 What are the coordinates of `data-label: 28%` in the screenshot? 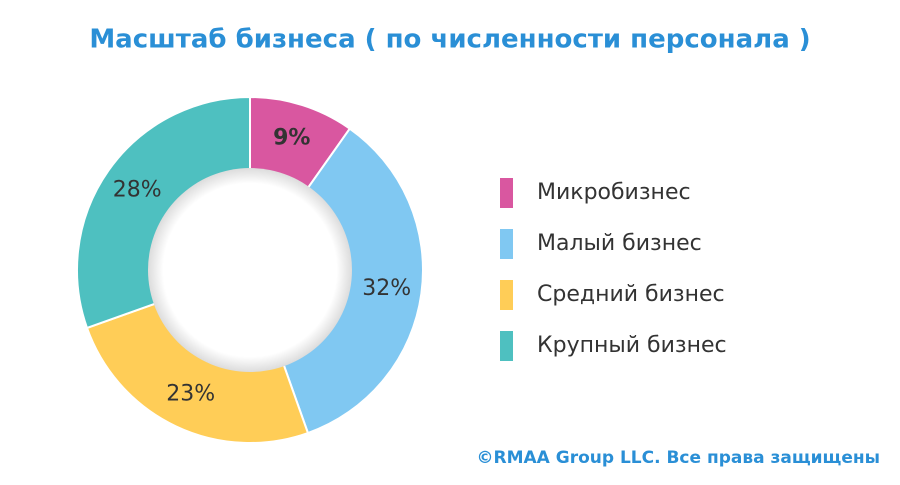 It's located at (137, 189).